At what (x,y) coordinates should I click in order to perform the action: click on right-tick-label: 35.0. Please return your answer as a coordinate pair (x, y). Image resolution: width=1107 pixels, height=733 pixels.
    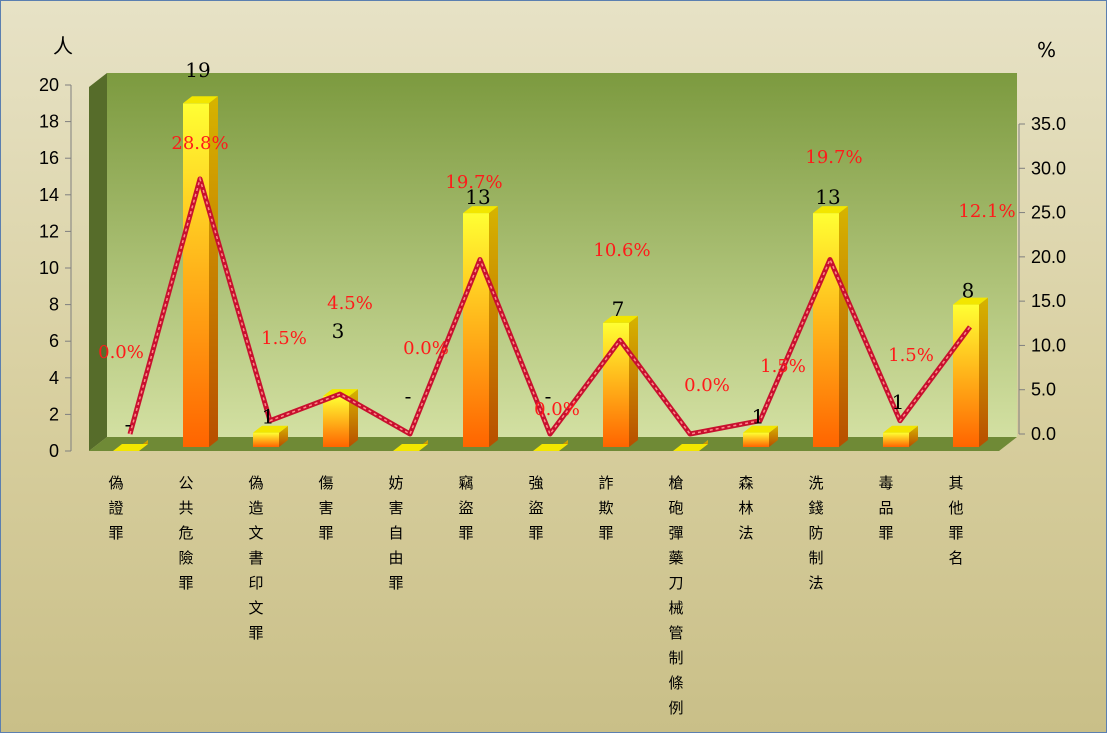
    Looking at the image, I should click on (1048, 124).